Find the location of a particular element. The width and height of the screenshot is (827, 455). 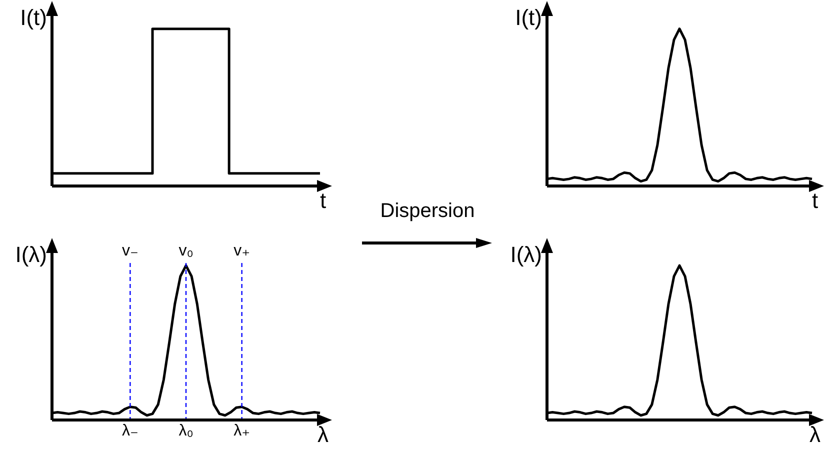

ref-line-label: v₊ is located at coordinates (242, 251).